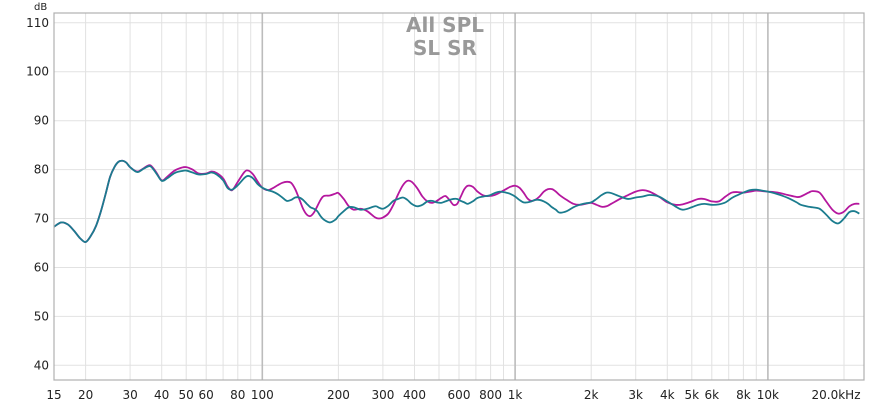  I want to click on x-tick-label: 20, so click(85, 395).